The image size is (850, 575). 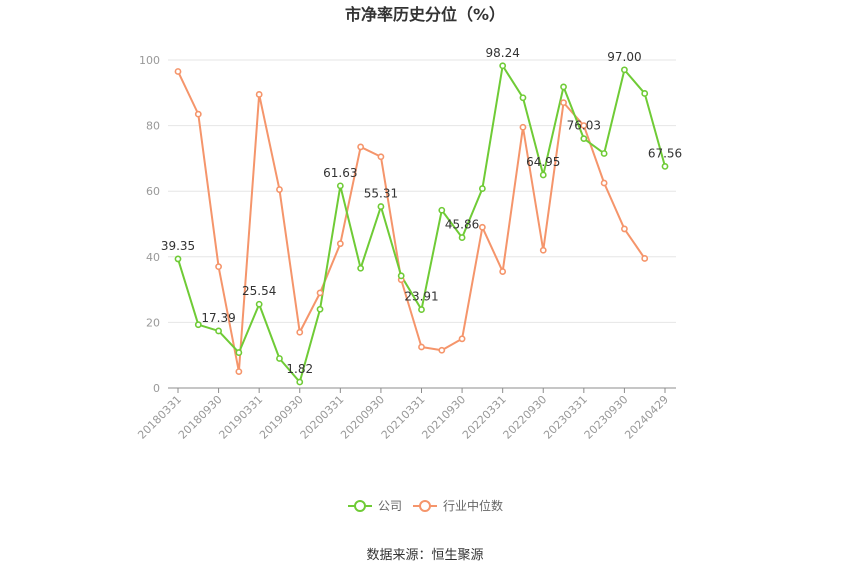 What do you see at coordinates (624, 57) in the screenshot?
I see `data-label: 97.00` at bounding box center [624, 57].